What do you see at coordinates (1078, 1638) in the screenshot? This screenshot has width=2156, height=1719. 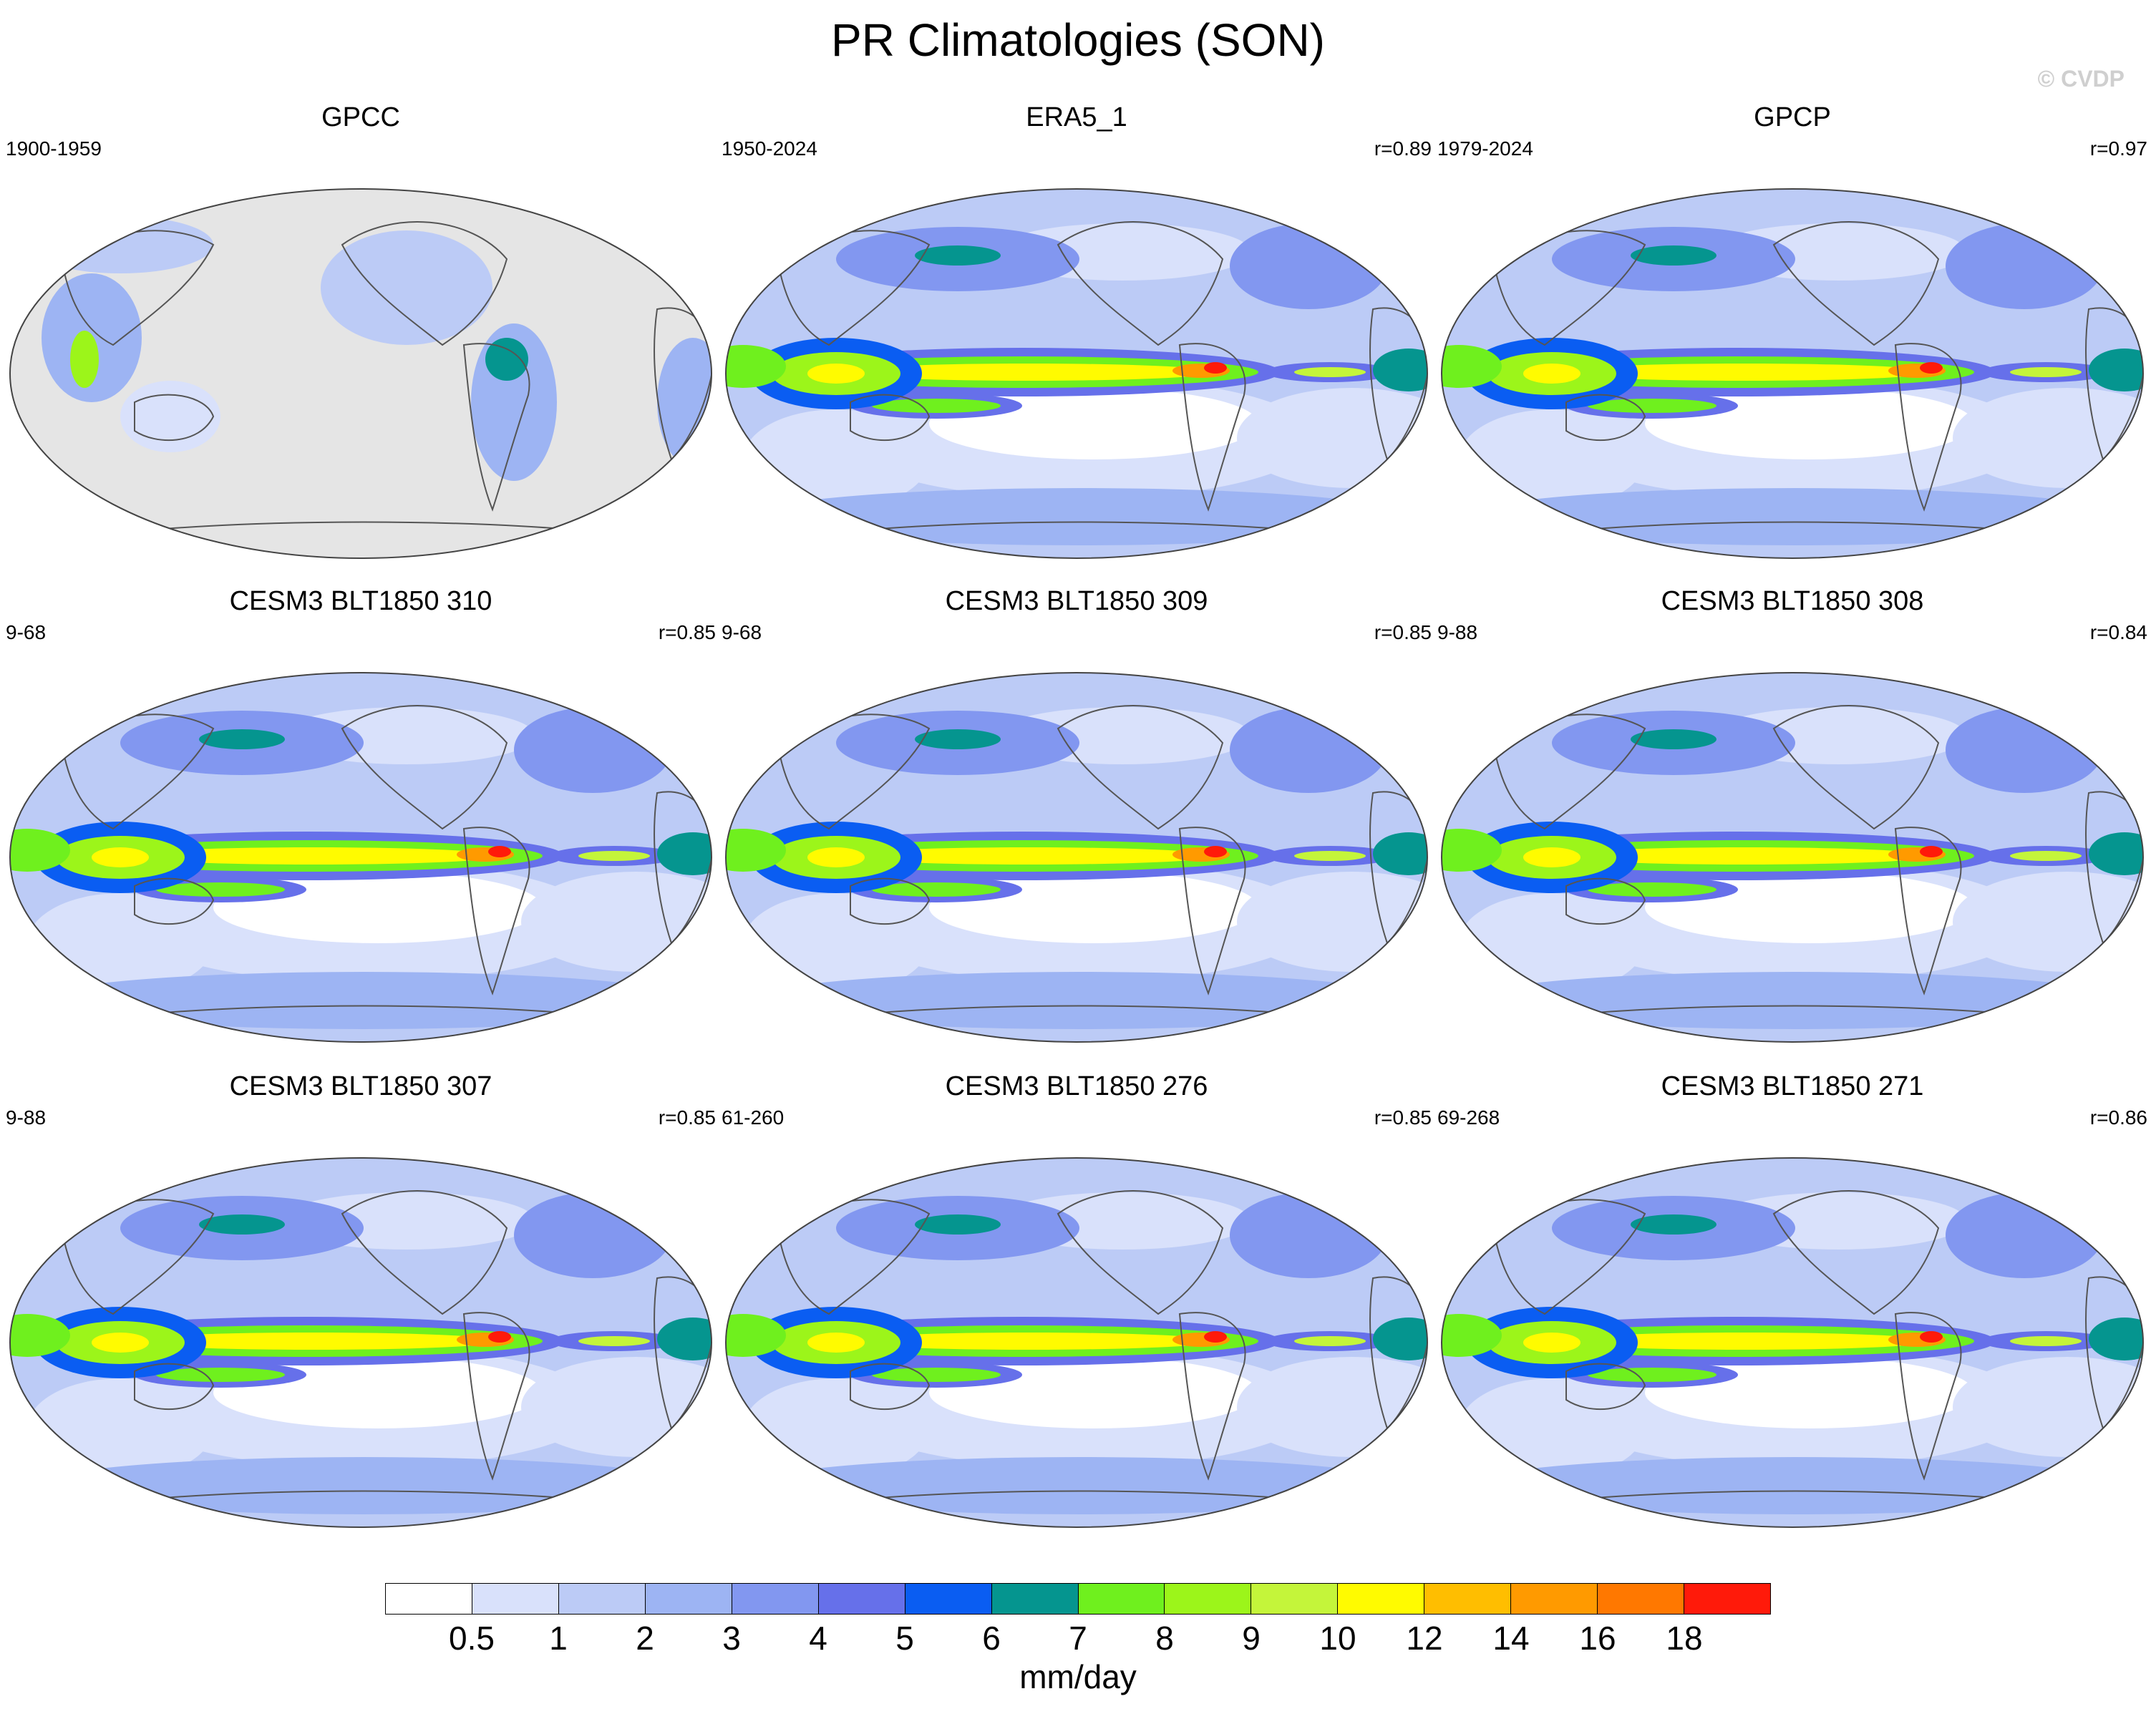 I see `colorbar-tick-label: 7` at bounding box center [1078, 1638].